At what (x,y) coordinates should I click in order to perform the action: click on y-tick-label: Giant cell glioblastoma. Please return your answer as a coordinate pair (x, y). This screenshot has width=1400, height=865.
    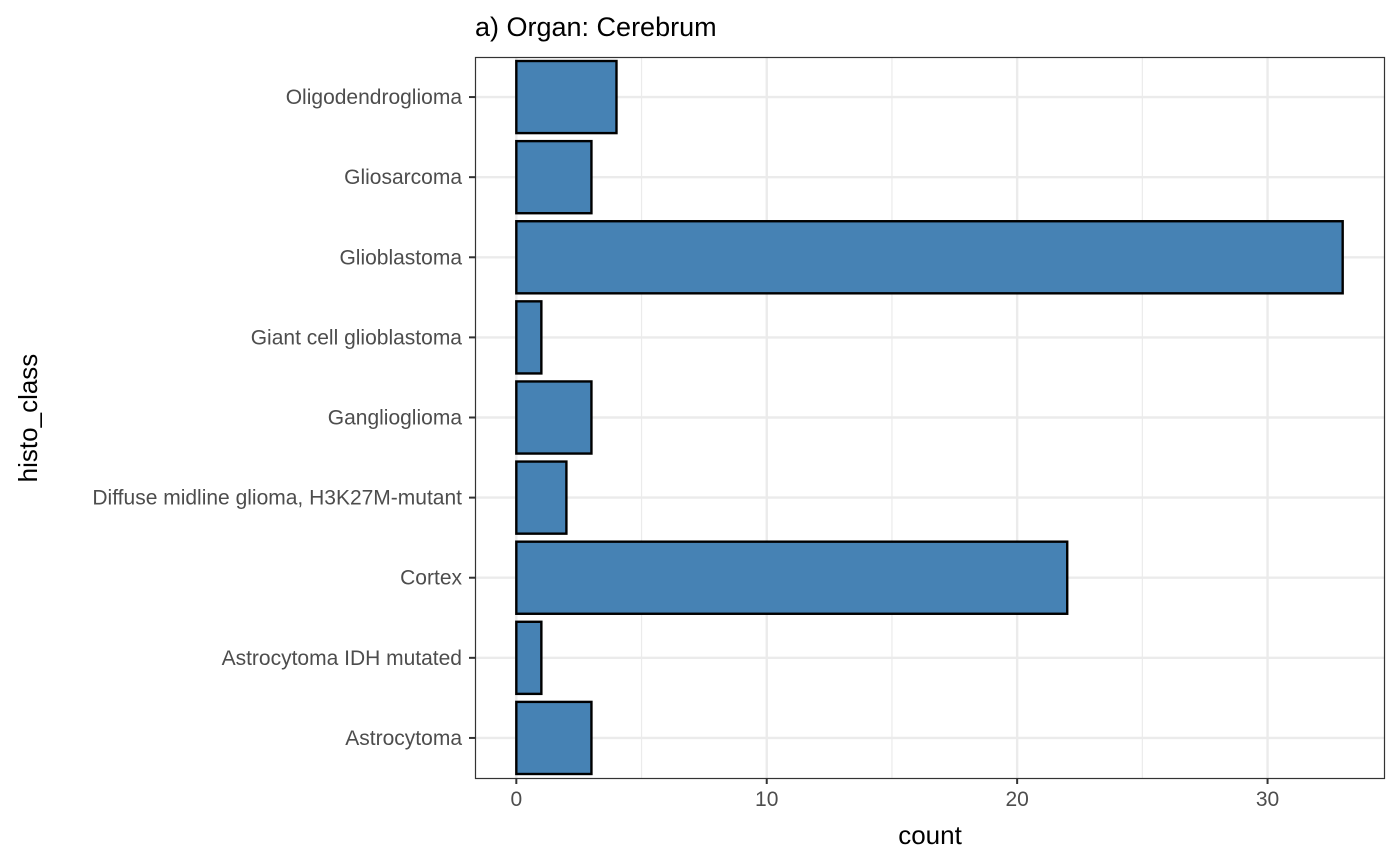
    Looking at the image, I should click on (357, 337).